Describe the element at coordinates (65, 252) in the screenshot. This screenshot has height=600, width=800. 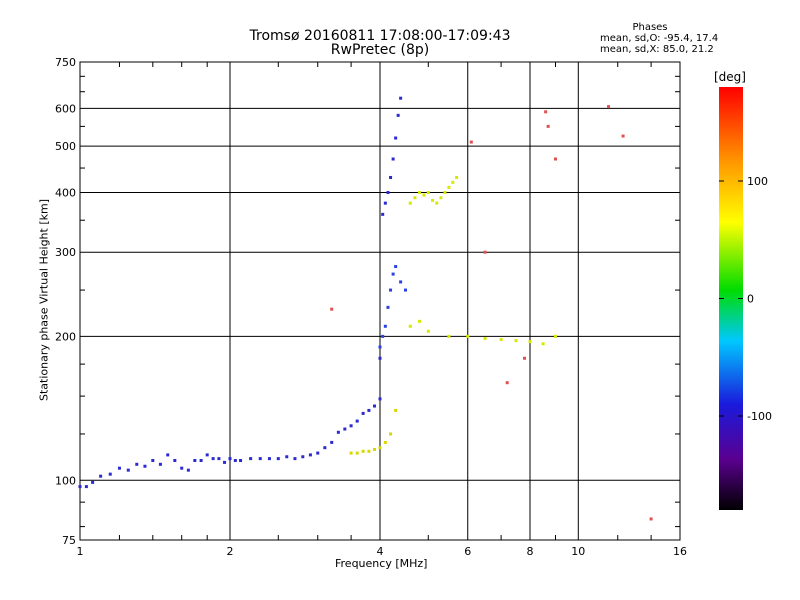
I see `y-tick-label: 300` at that location.